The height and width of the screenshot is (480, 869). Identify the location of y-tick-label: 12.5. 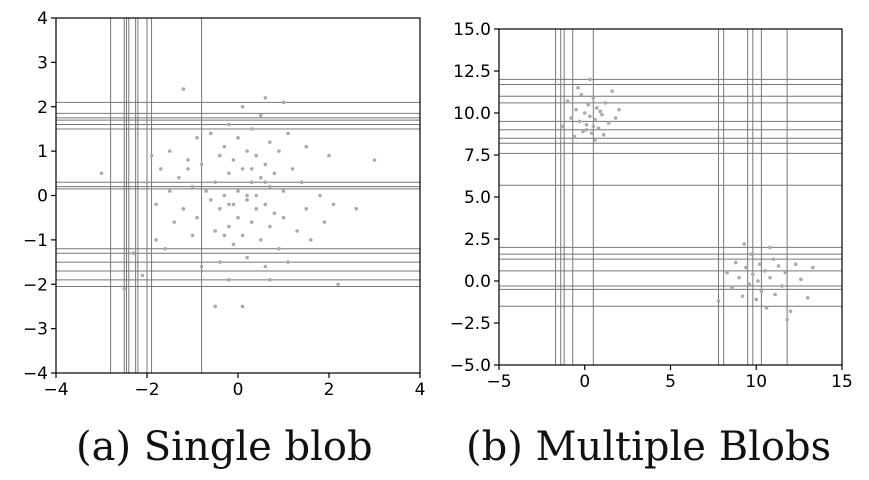
(472, 72).